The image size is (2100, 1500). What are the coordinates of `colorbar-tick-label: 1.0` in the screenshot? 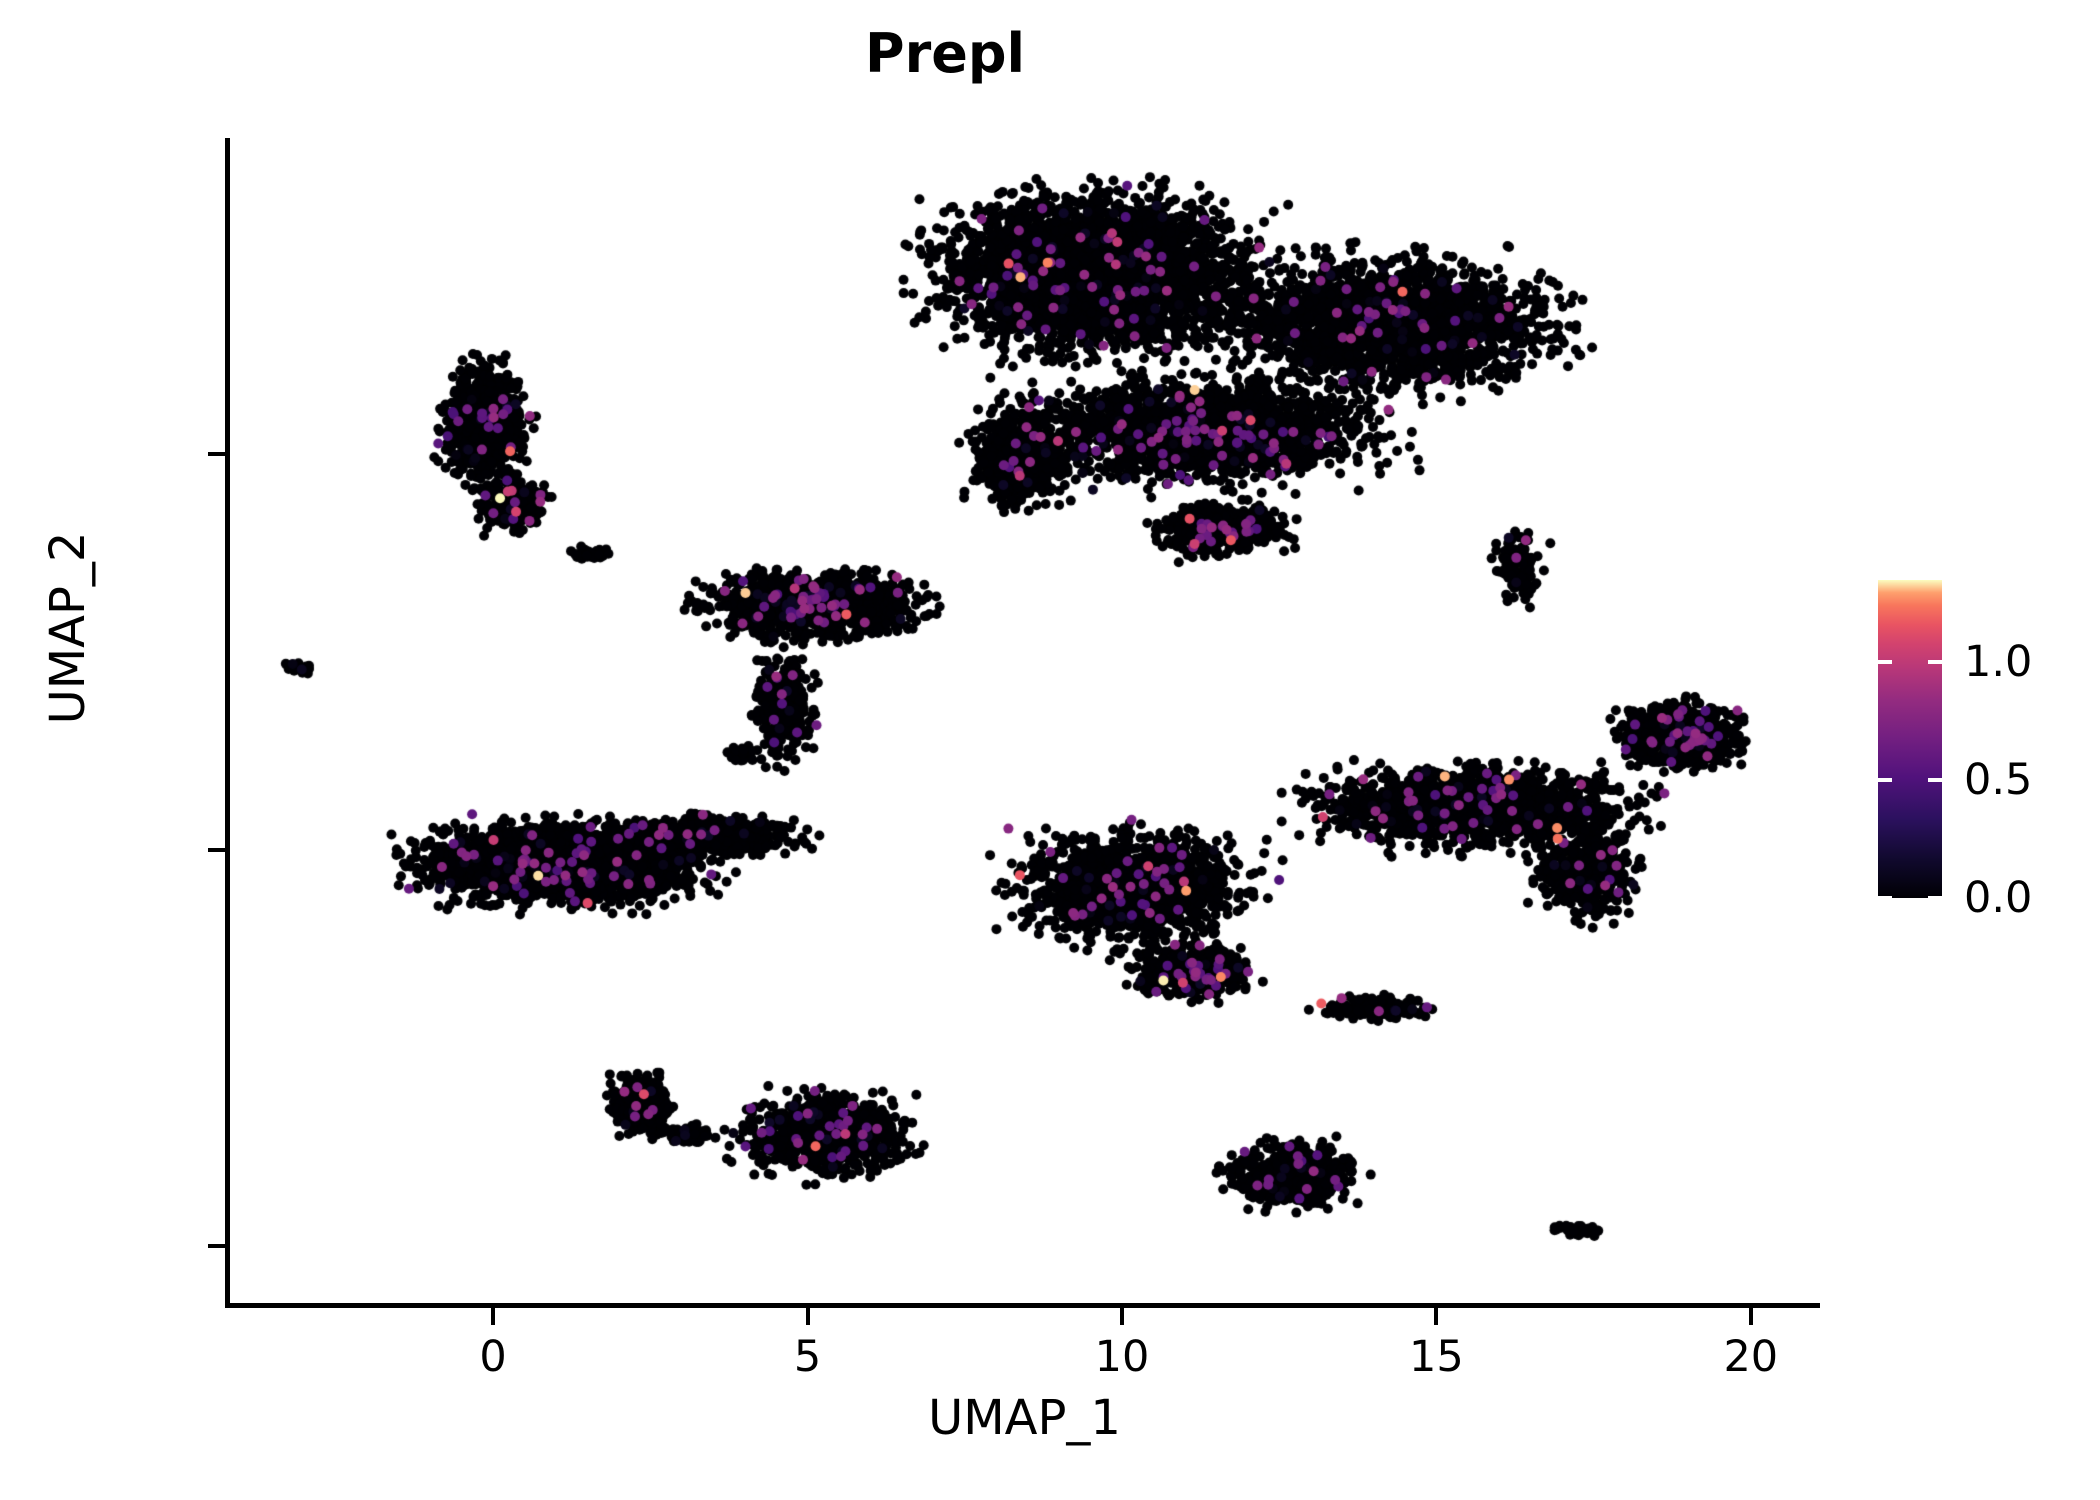 It's located at (1998, 662).